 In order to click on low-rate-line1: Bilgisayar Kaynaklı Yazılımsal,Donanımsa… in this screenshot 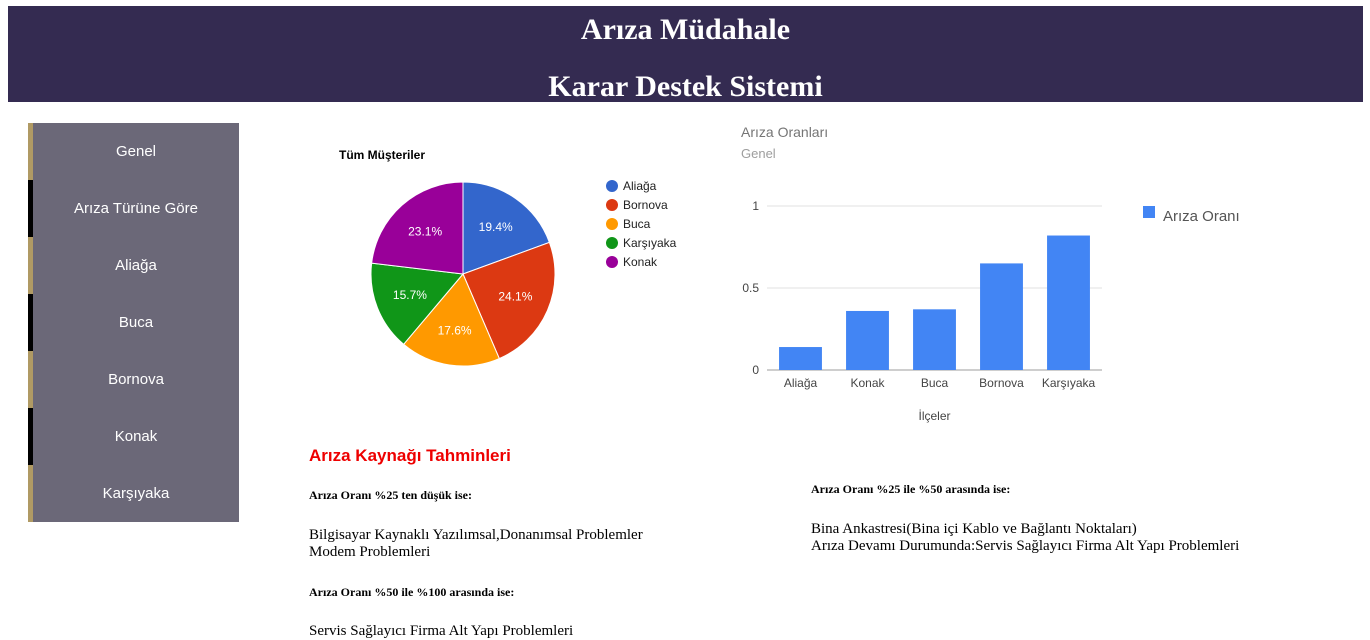, I will do `click(476, 535)`.